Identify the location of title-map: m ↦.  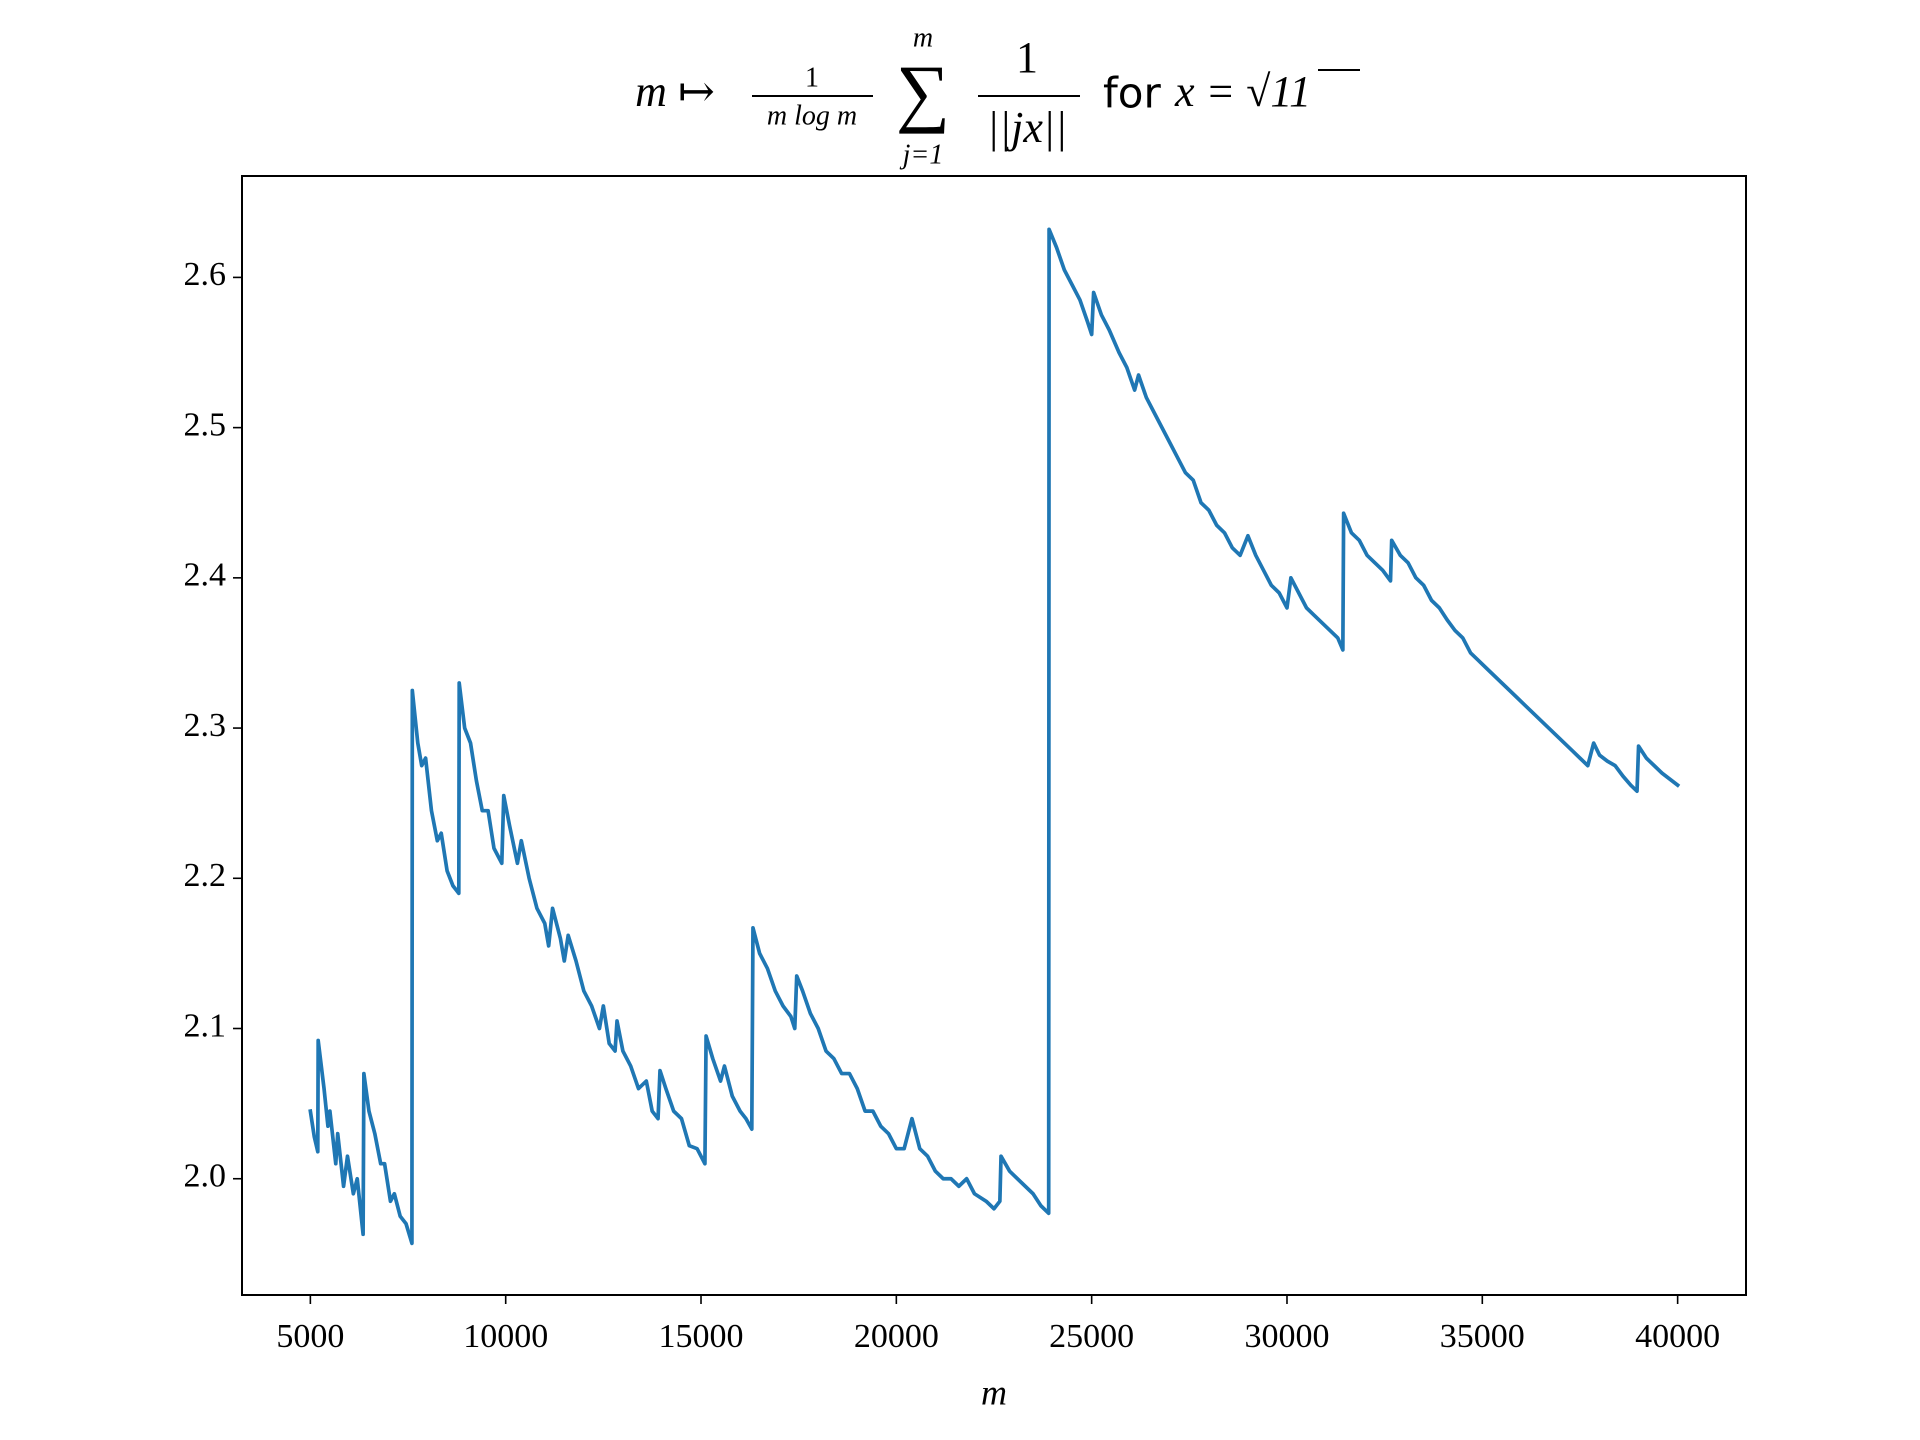
(675, 91).